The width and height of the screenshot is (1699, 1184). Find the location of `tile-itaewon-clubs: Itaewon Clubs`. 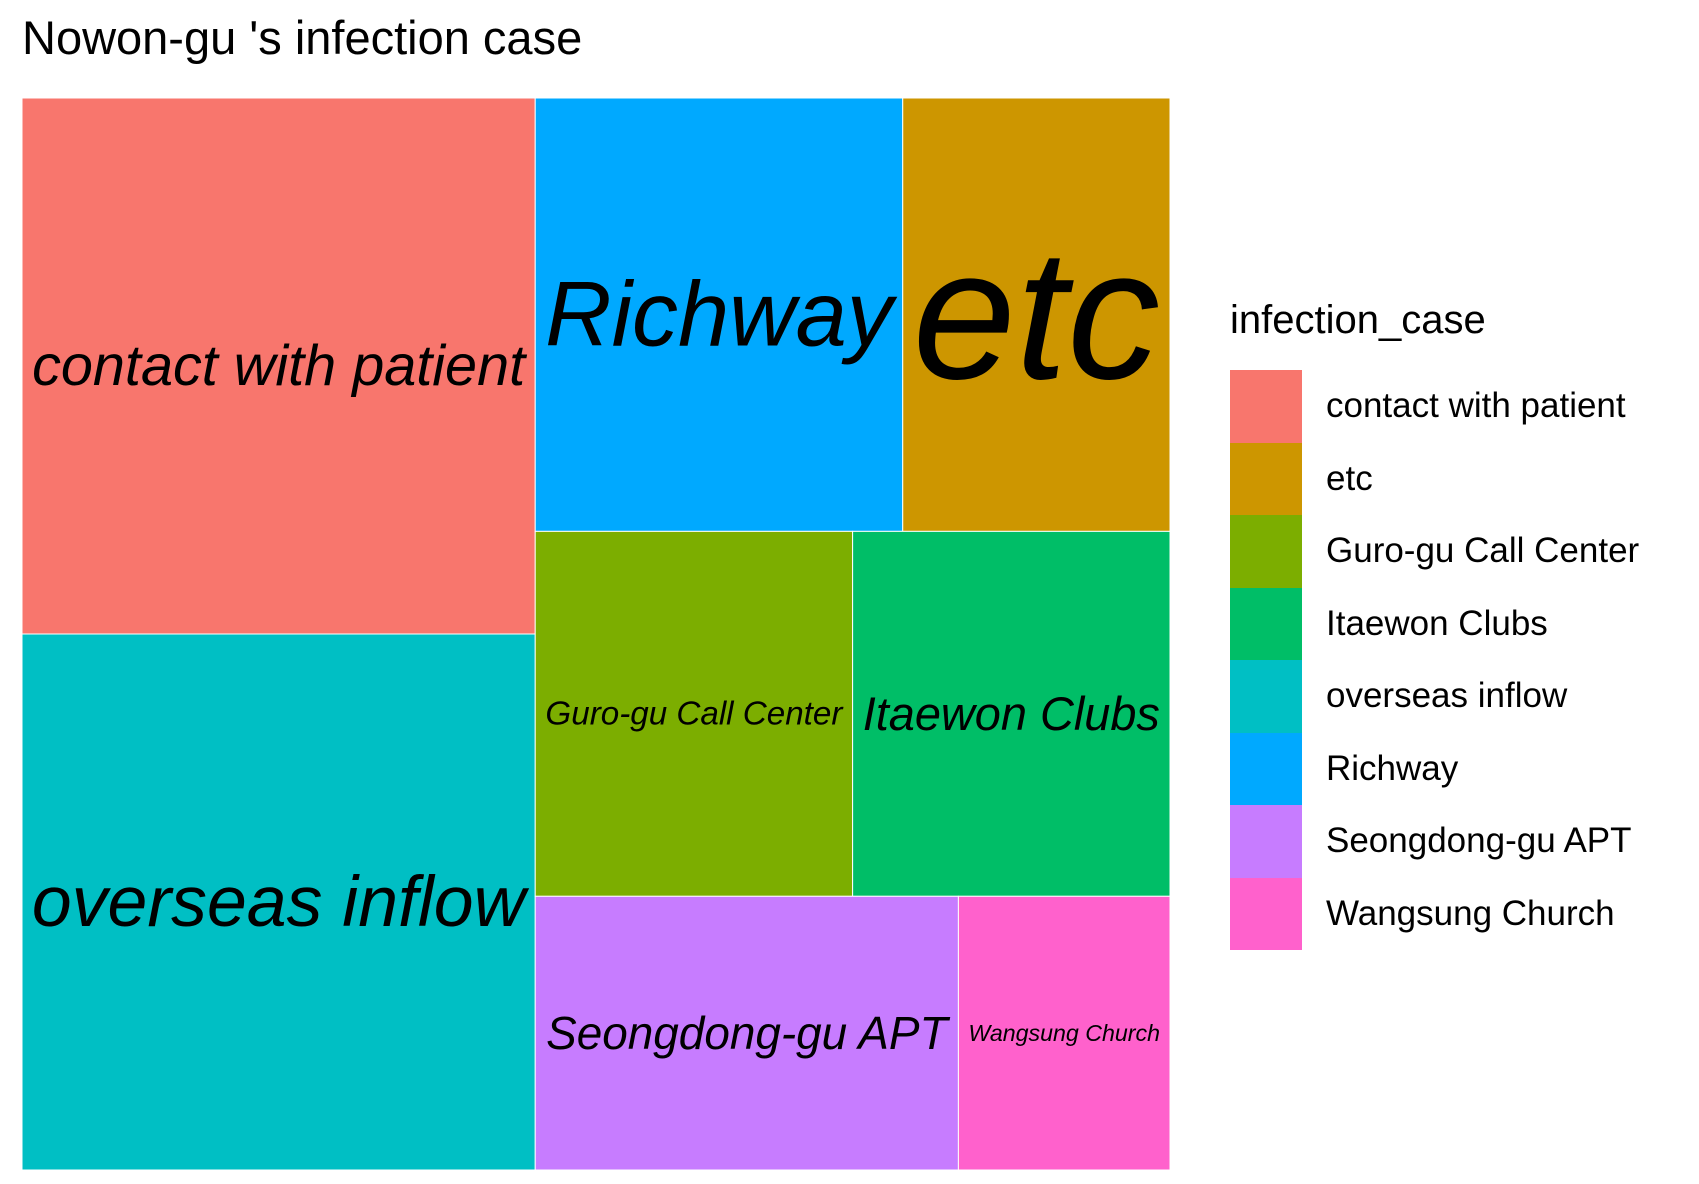

tile-itaewon-clubs: Itaewon Clubs is located at coordinates (1011, 713).